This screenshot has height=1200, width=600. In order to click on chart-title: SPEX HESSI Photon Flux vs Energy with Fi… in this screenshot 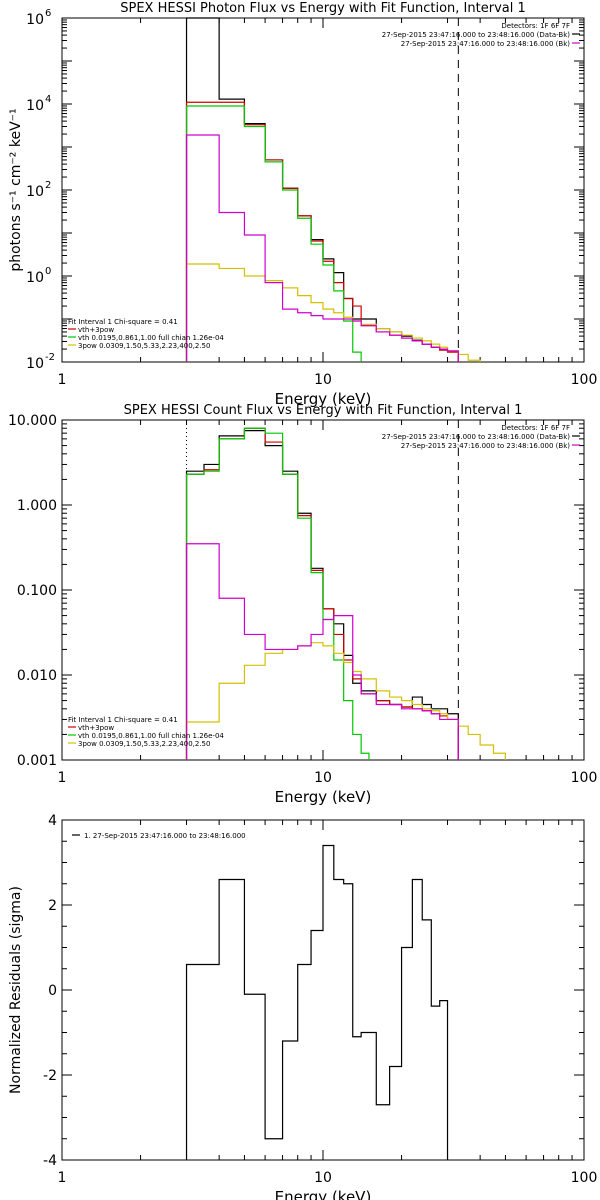, I will do `click(323, 8)`.